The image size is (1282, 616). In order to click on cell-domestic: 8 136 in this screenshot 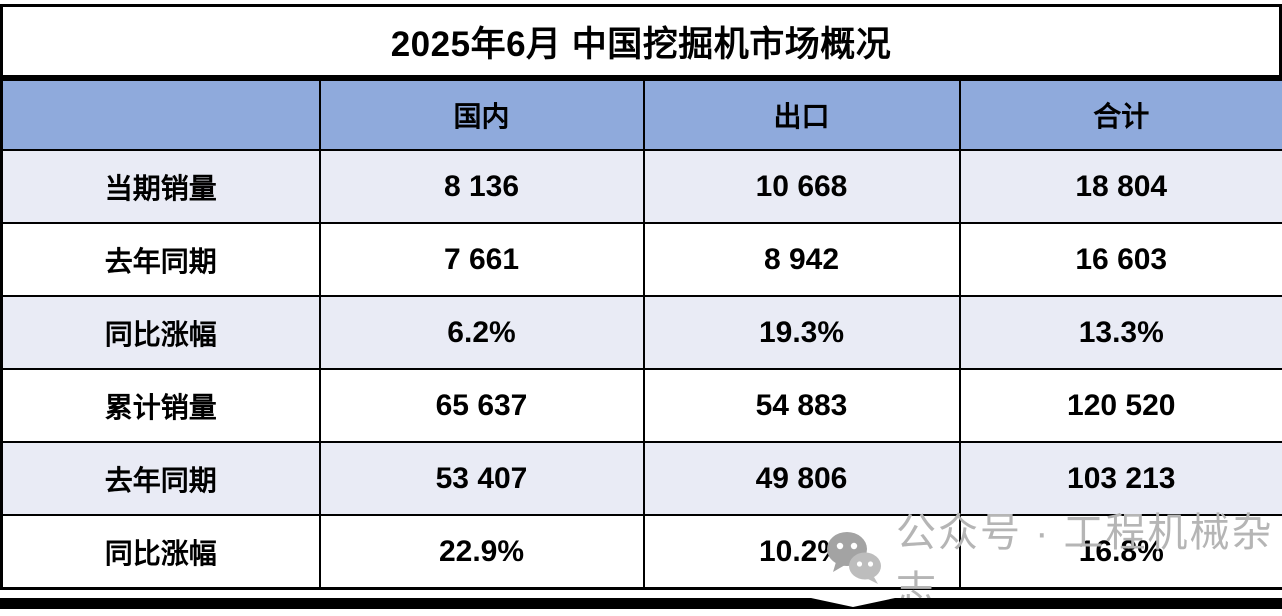, I will do `click(482, 186)`.